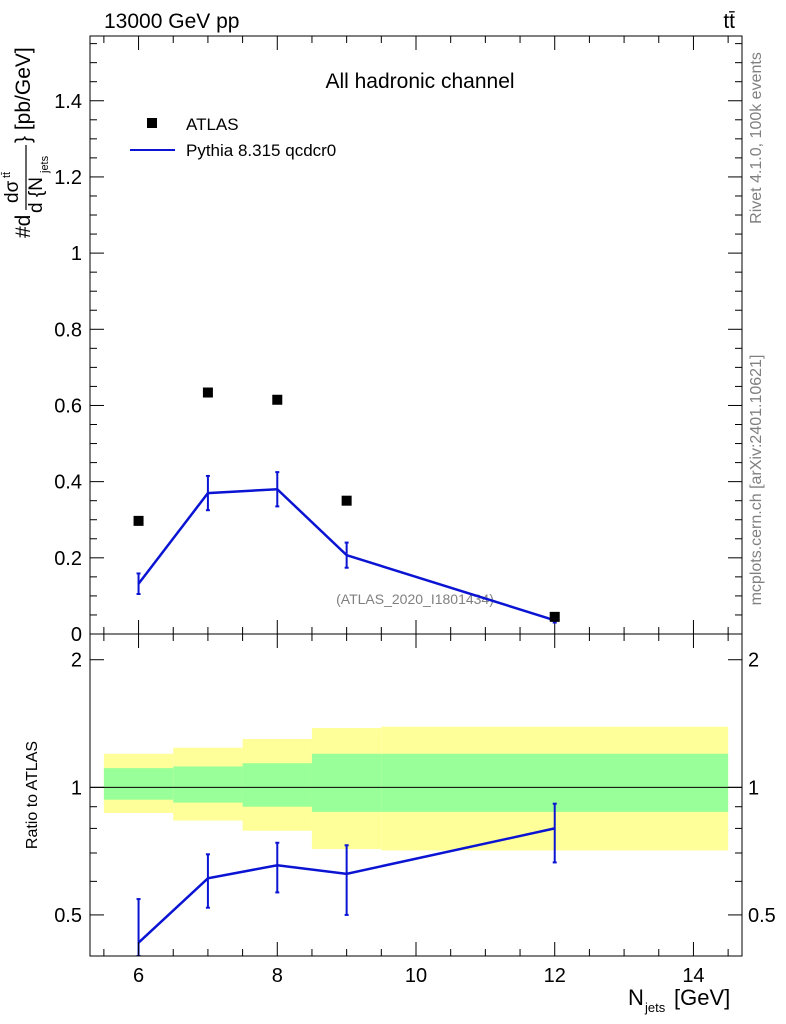 The image size is (786, 1024). What do you see at coordinates (68, 330) in the screenshot?
I see `main-y-tick-label: 0.8` at bounding box center [68, 330].